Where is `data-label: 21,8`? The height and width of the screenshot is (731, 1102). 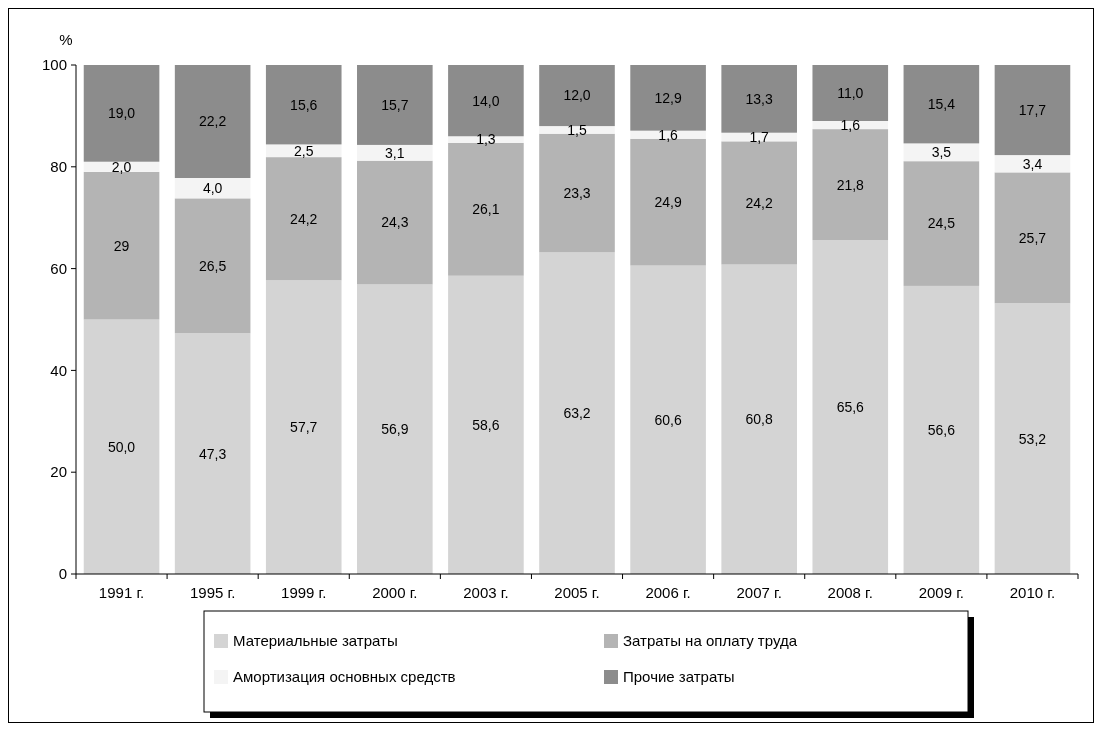 data-label: 21,8 is located at coordinates (850, 184).